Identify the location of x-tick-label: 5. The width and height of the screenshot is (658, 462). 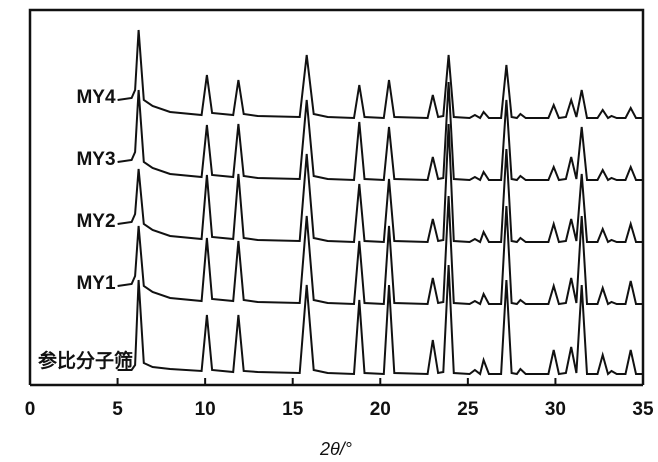
(117, 409).